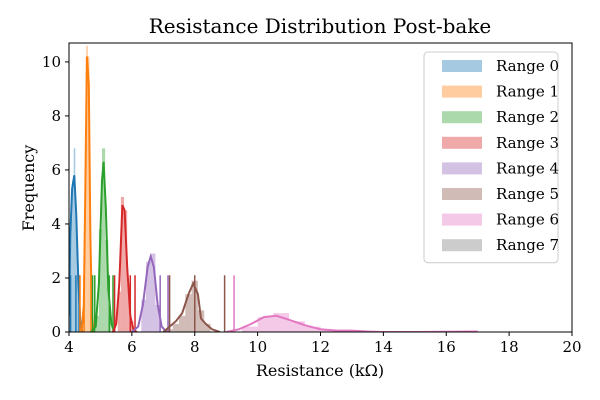 This screenshot has height=400, width=600. Describe the element at coordinates (56, 170) in the screenshot. I see `y-tick-label: 6` at that location.